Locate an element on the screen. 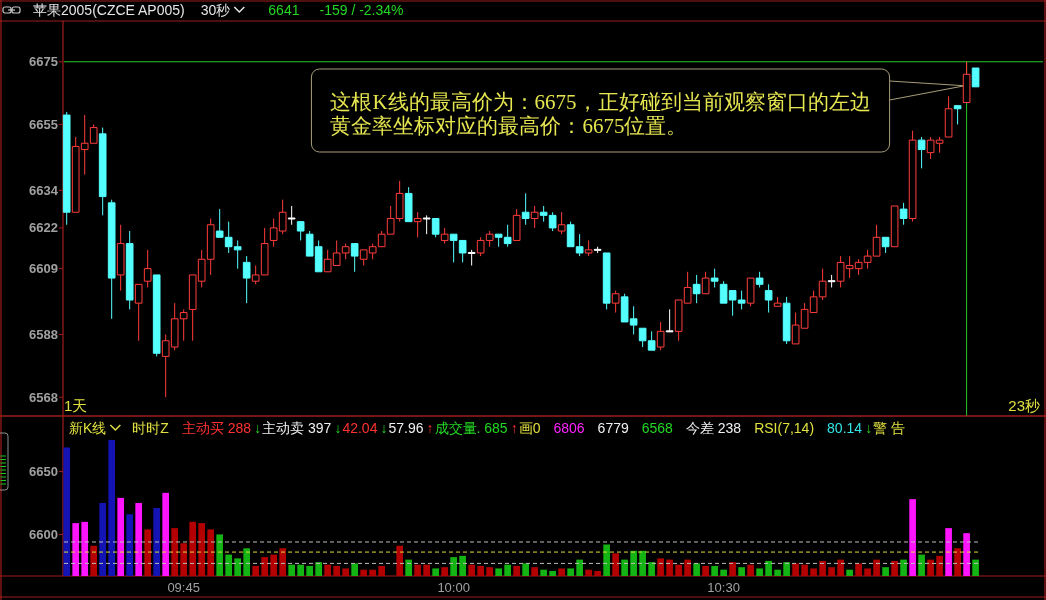 The height and width of the screenshot is (600, 1046). annotation: 主动卖 397 is located at coordinates (297, 428).